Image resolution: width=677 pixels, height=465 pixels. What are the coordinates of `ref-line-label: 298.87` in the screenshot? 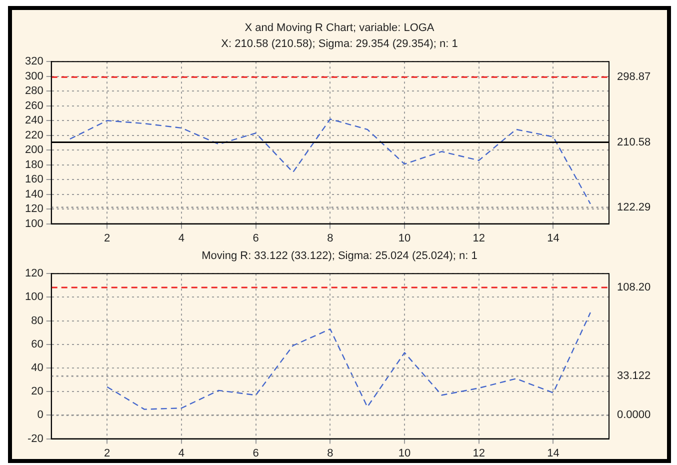 It's located at (634, 77).